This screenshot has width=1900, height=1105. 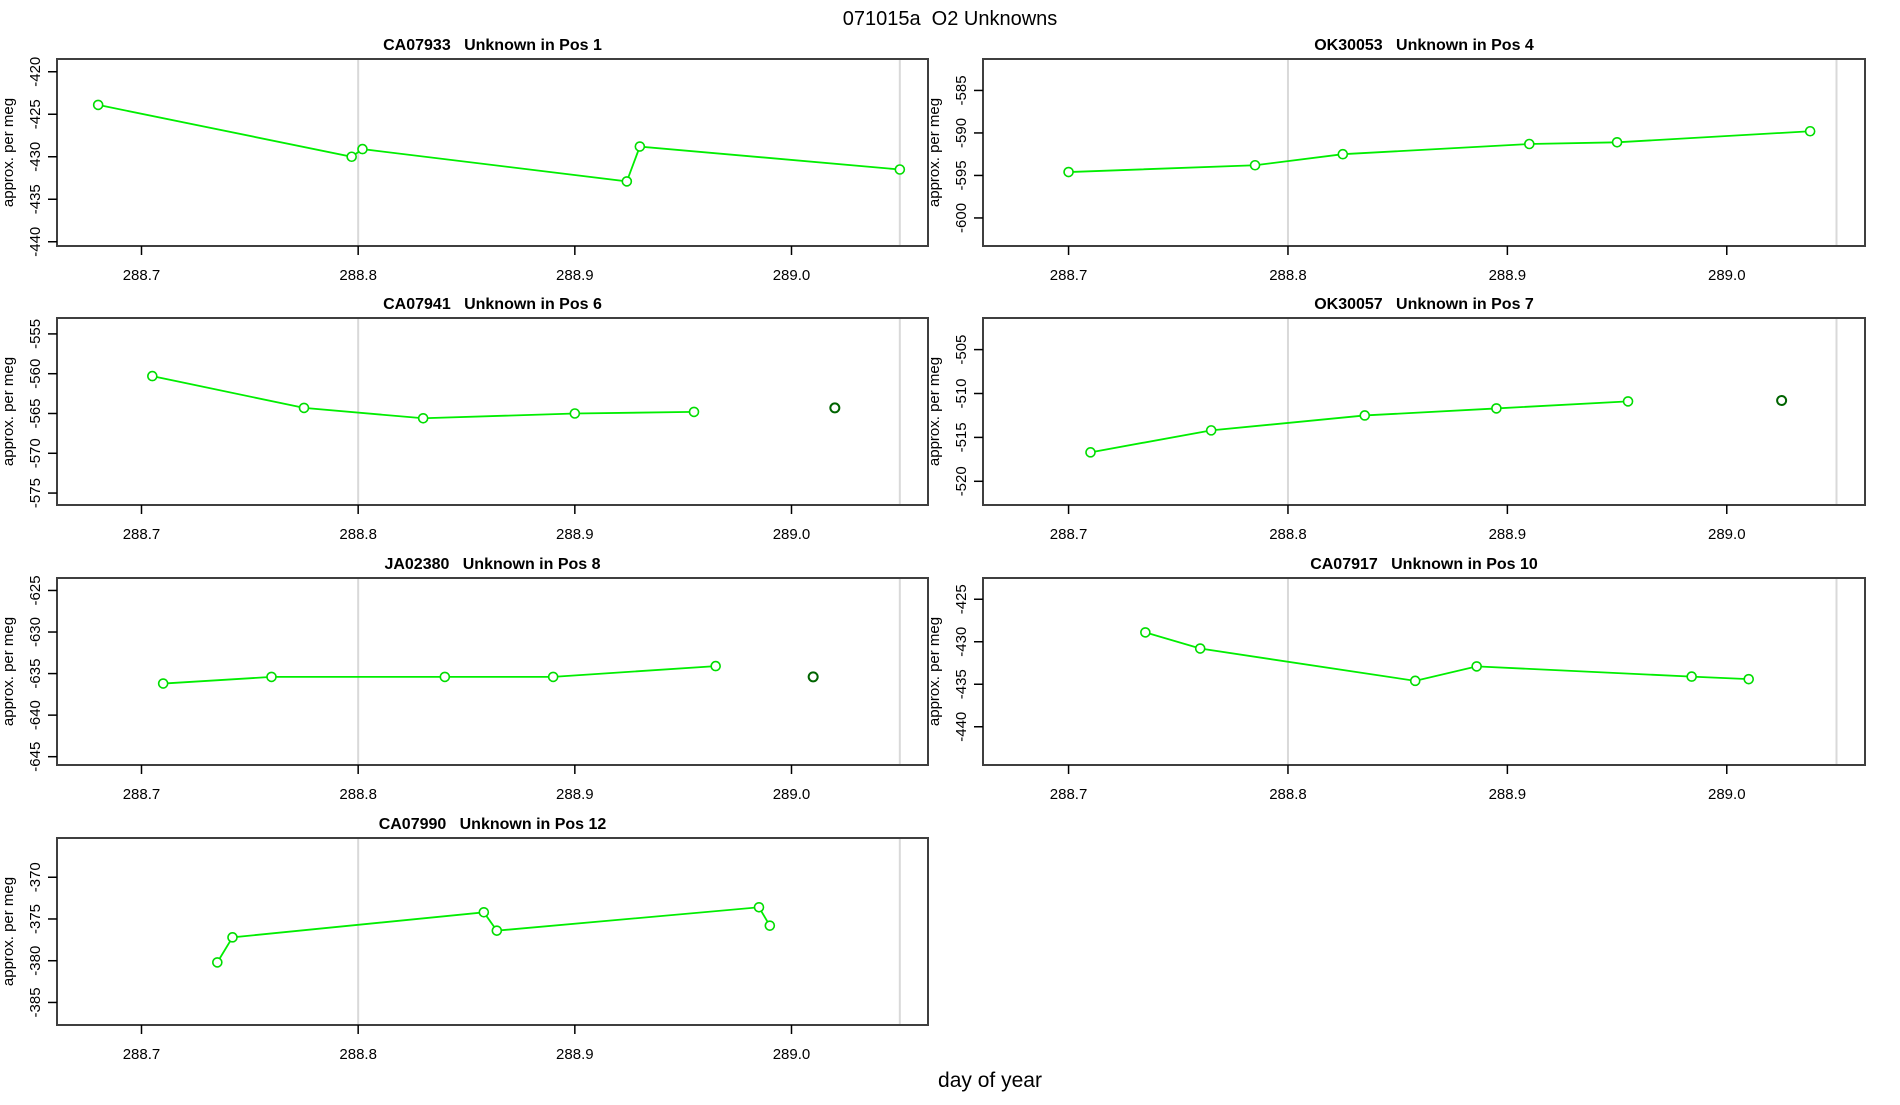 I want to click on y-tick-label: -420, so click(x=35, y=72).